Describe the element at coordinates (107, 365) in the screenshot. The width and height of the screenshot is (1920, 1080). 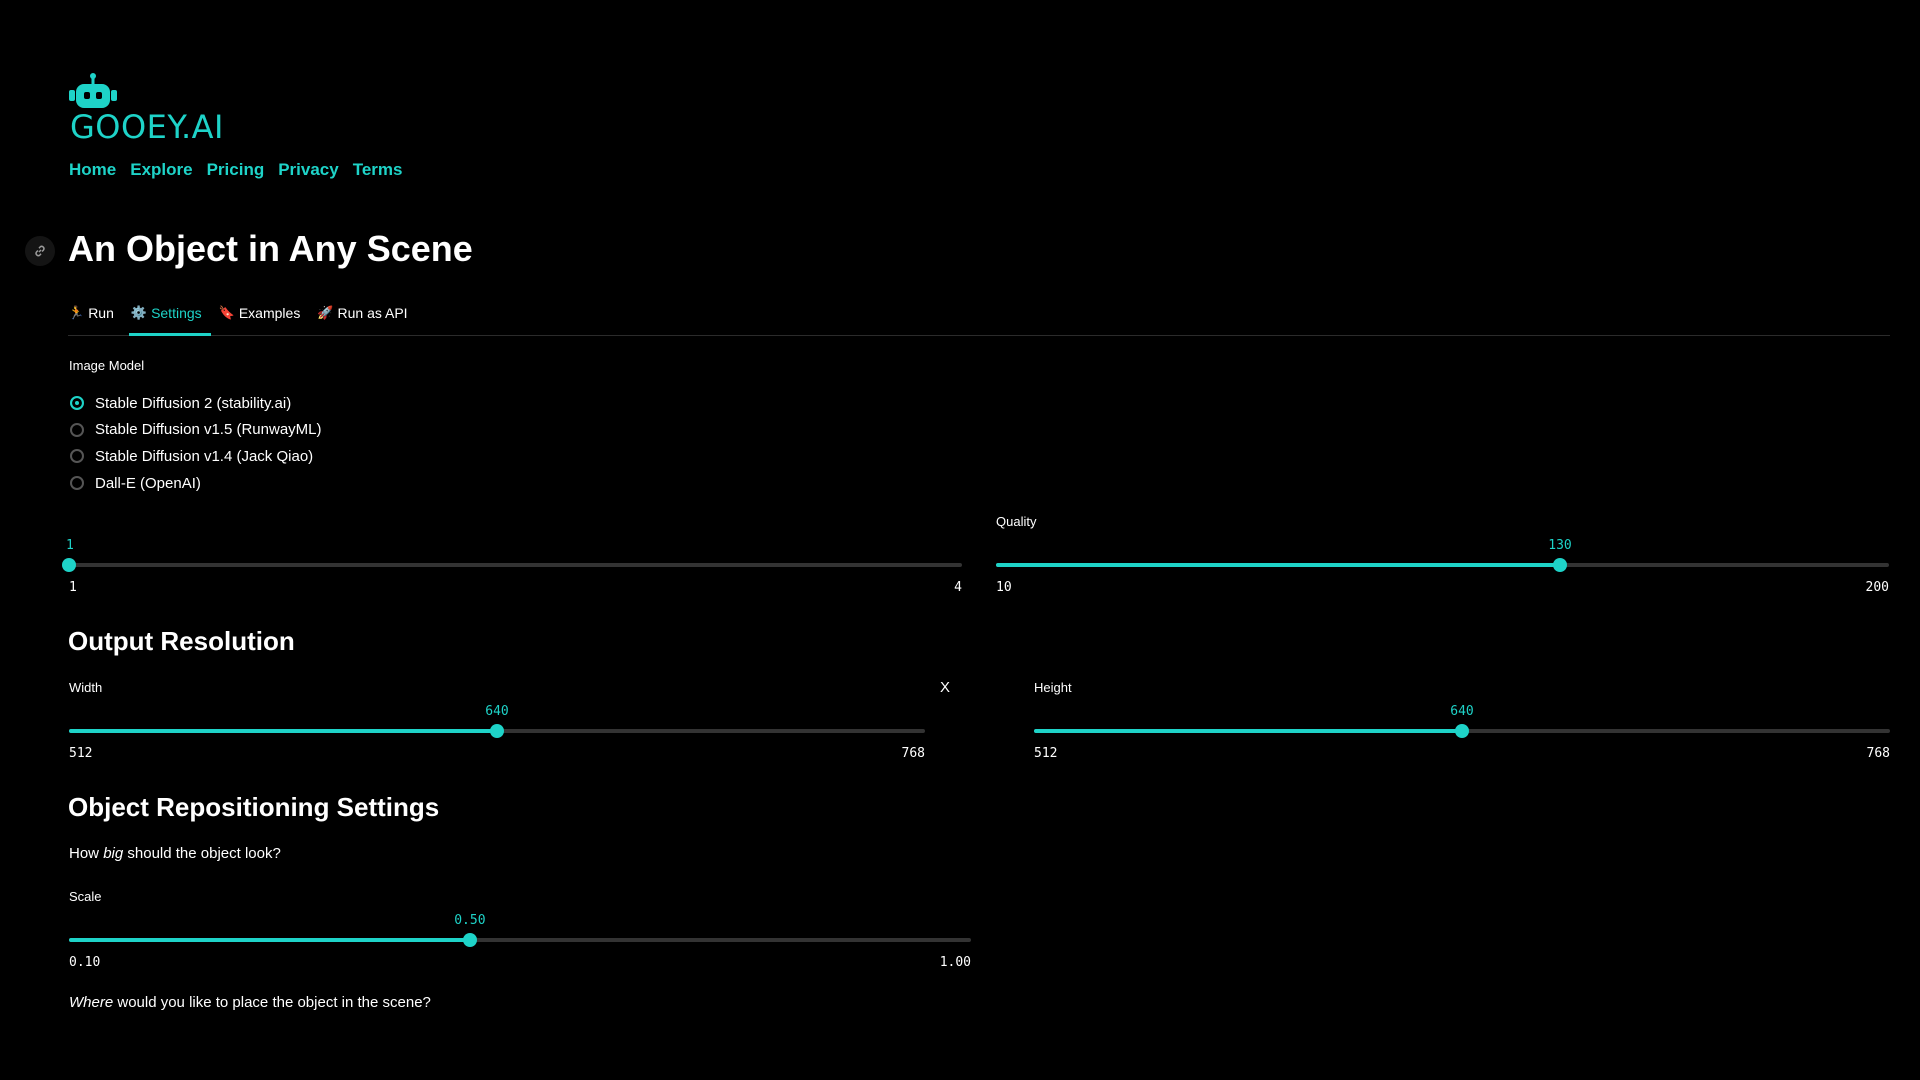
I see `image-model-label: Image Model` at that location.